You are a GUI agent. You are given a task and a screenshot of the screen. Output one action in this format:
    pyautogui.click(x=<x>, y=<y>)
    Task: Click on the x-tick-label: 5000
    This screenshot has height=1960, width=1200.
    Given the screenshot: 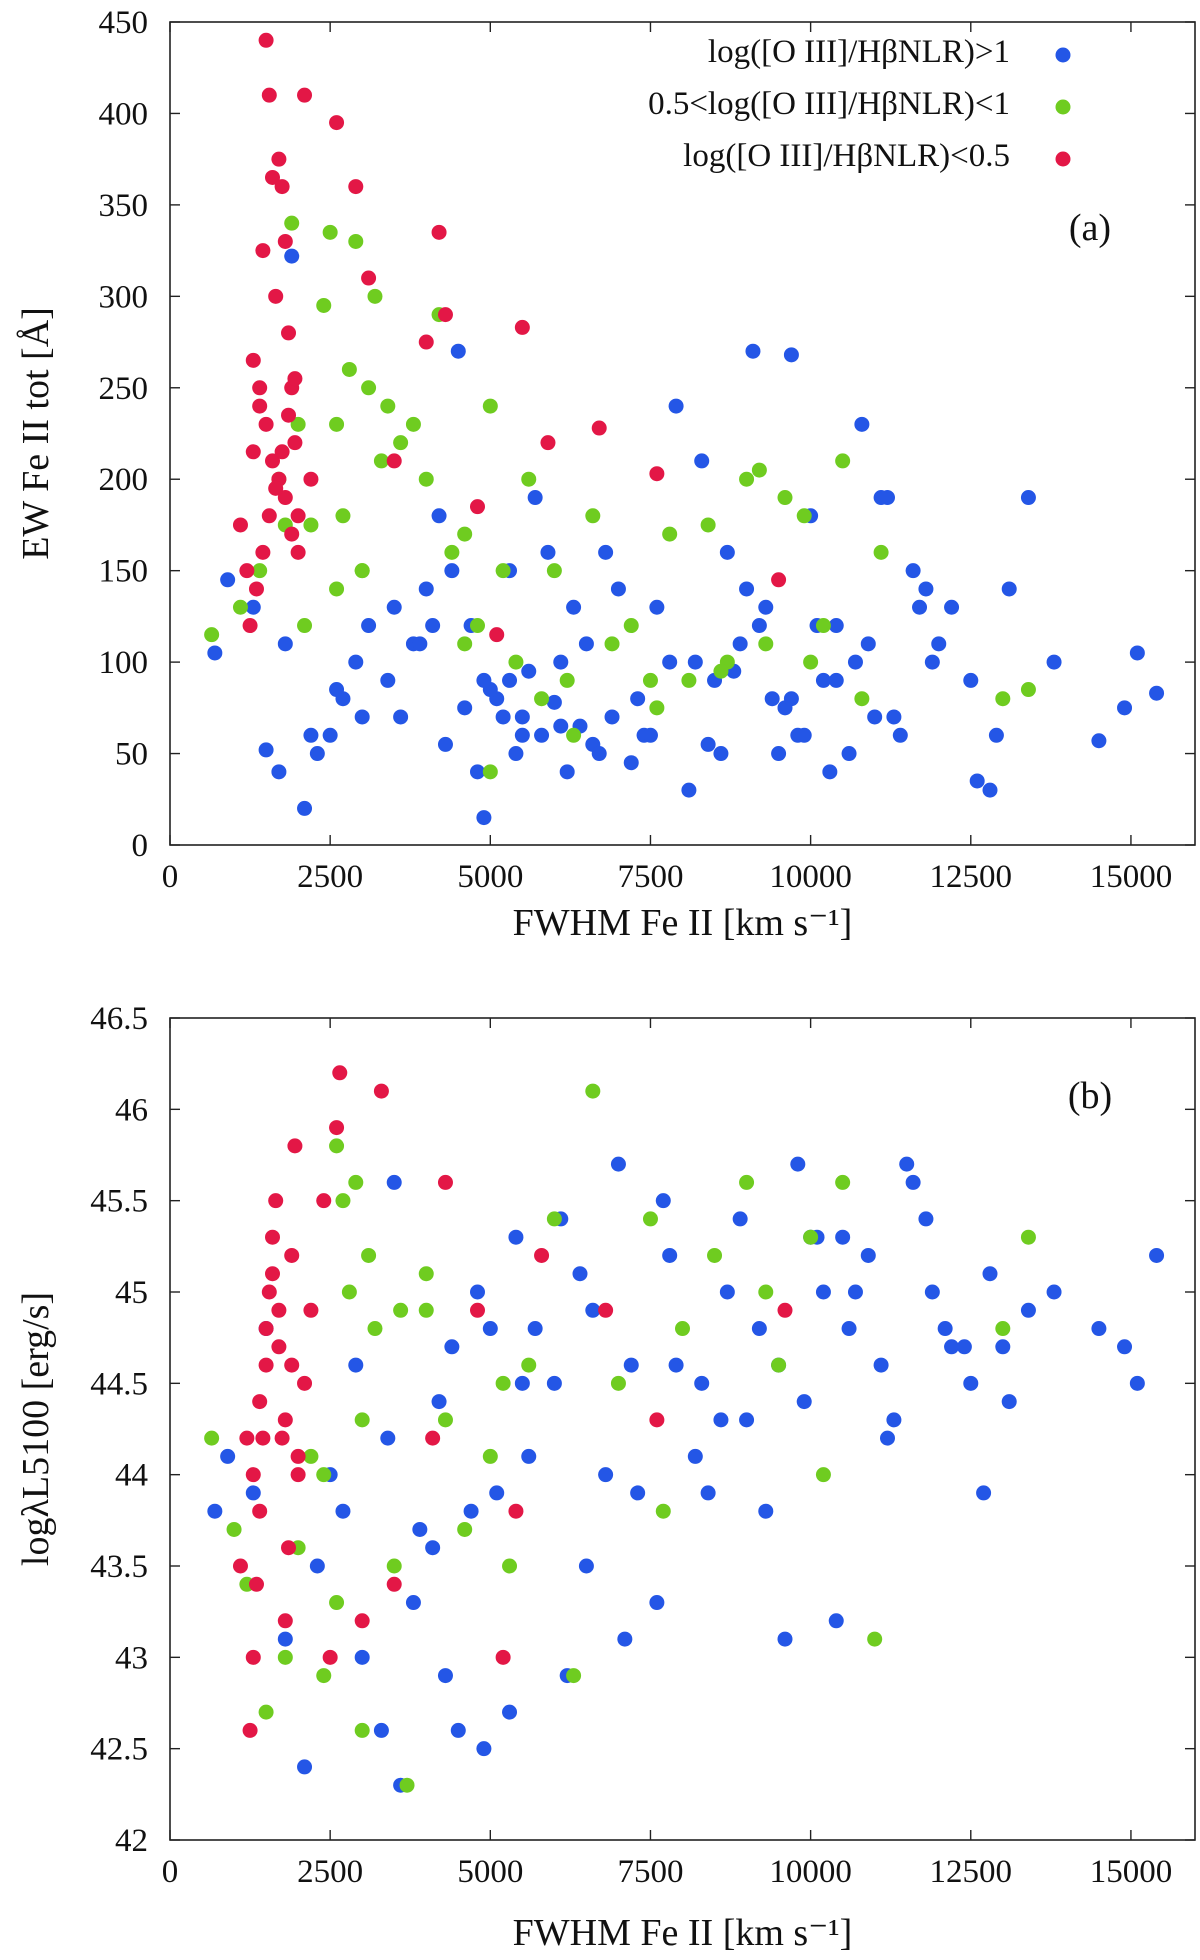 What is the action you would take?
    pyautogui.click(x=490, y=877)
    